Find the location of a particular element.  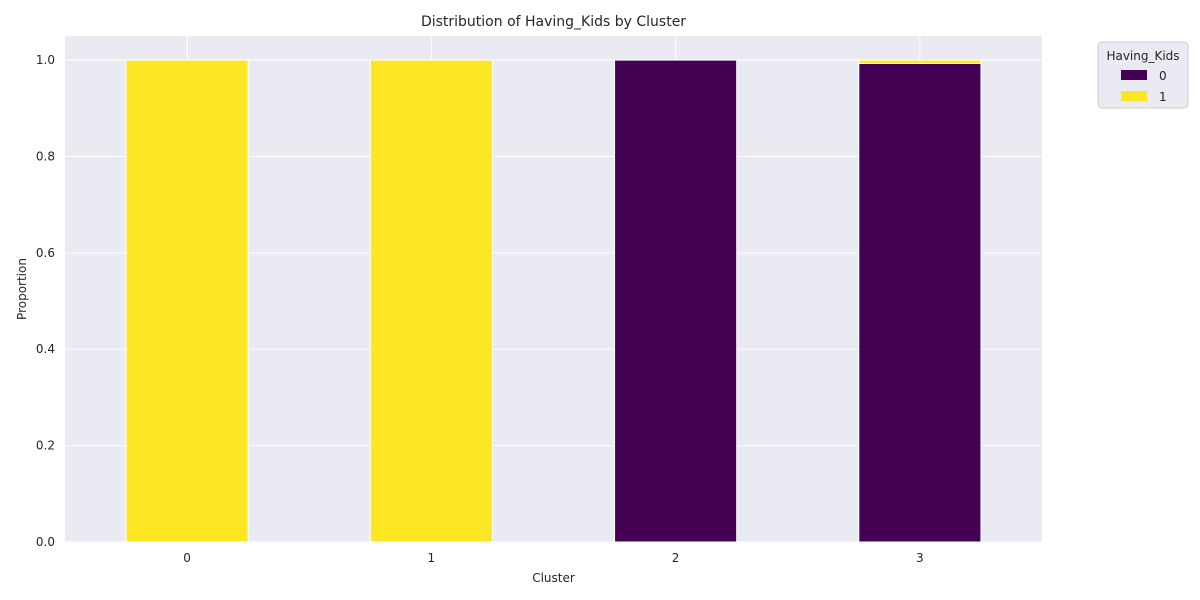

y-axis-label: Proportion is located at coordinates (22, 289).